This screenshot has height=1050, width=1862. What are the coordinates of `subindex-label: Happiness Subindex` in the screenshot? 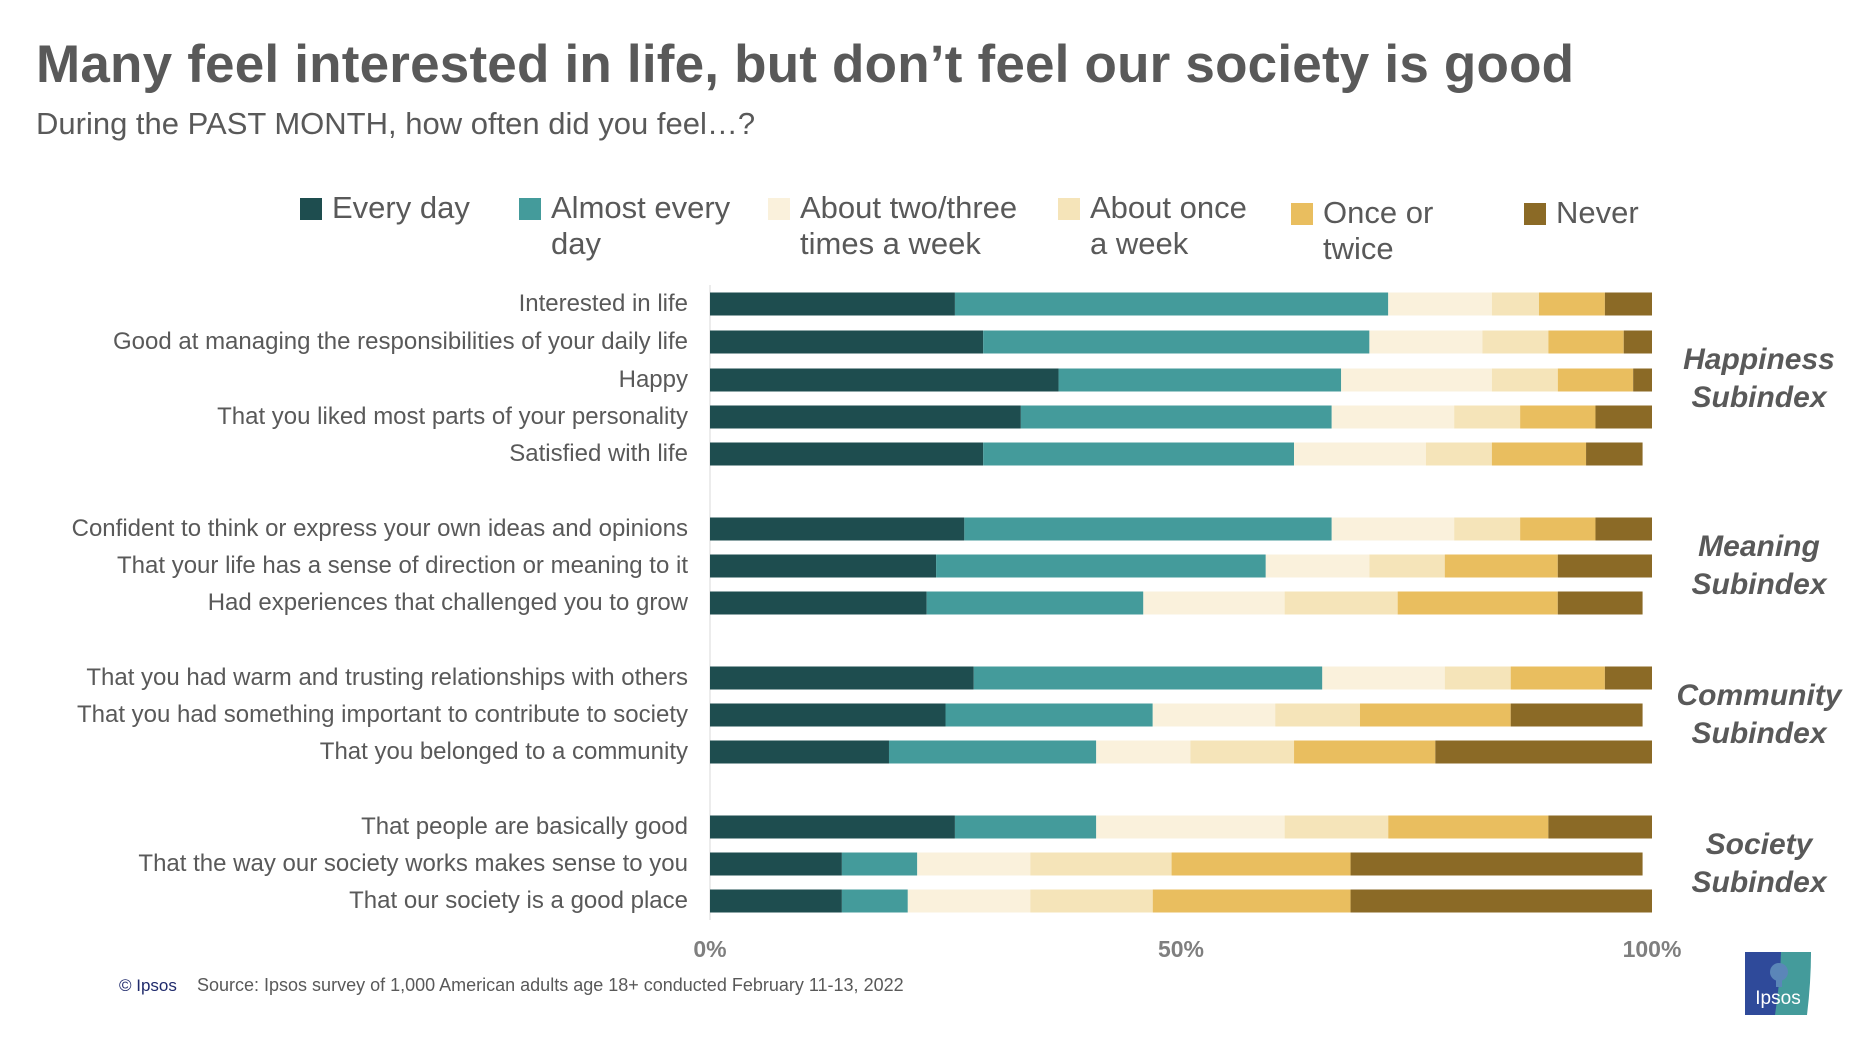 It's located at (1759, 379).